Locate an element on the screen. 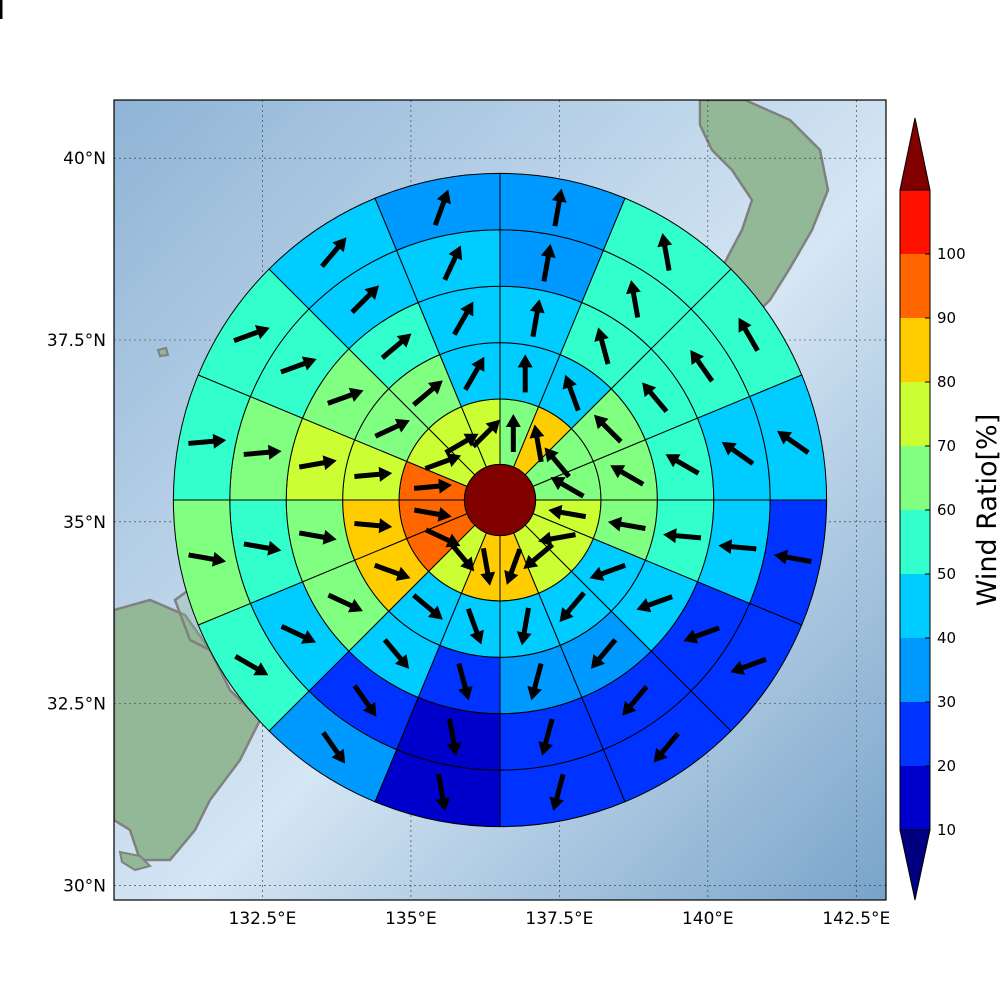 This screenshot has width=1000, height=1000. colorbar: 10 20 30 40 50 60 70 80 90 100 Wind Ratio[%] is located at coordinates (949, 509).